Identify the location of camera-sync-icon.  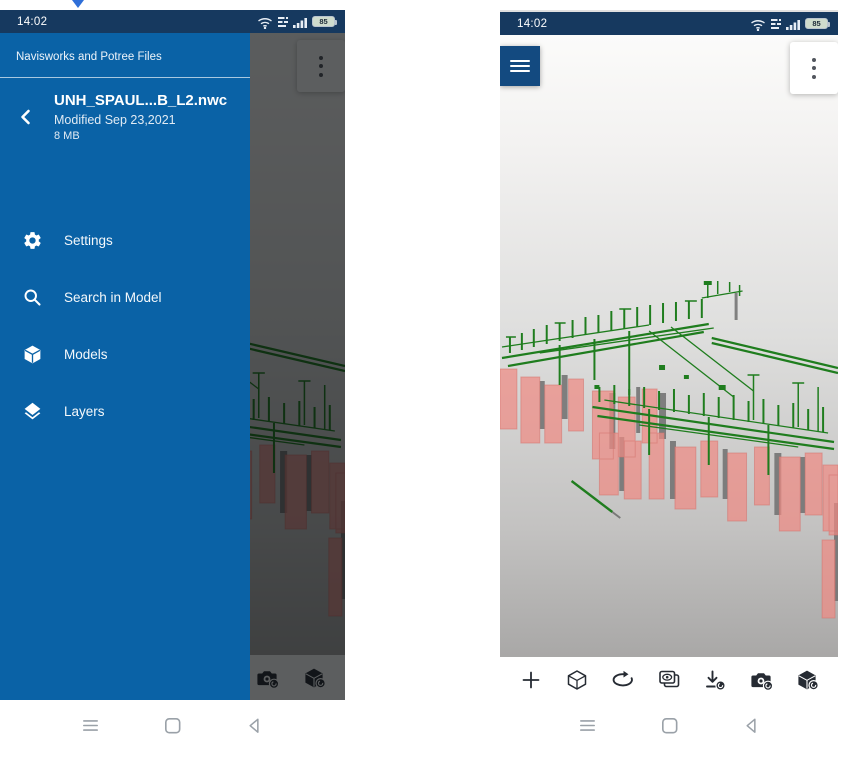
(761, 680).